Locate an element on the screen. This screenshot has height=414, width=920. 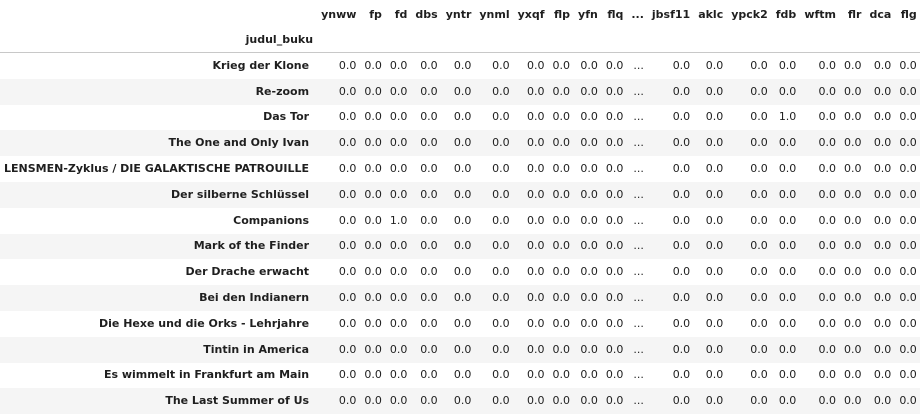
column-header: ynww is located at coordinates (339, 14).